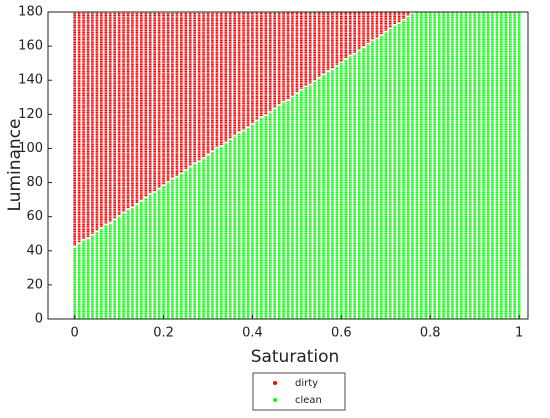  I want to click on x-tick-label: 1, so click(519, 333).